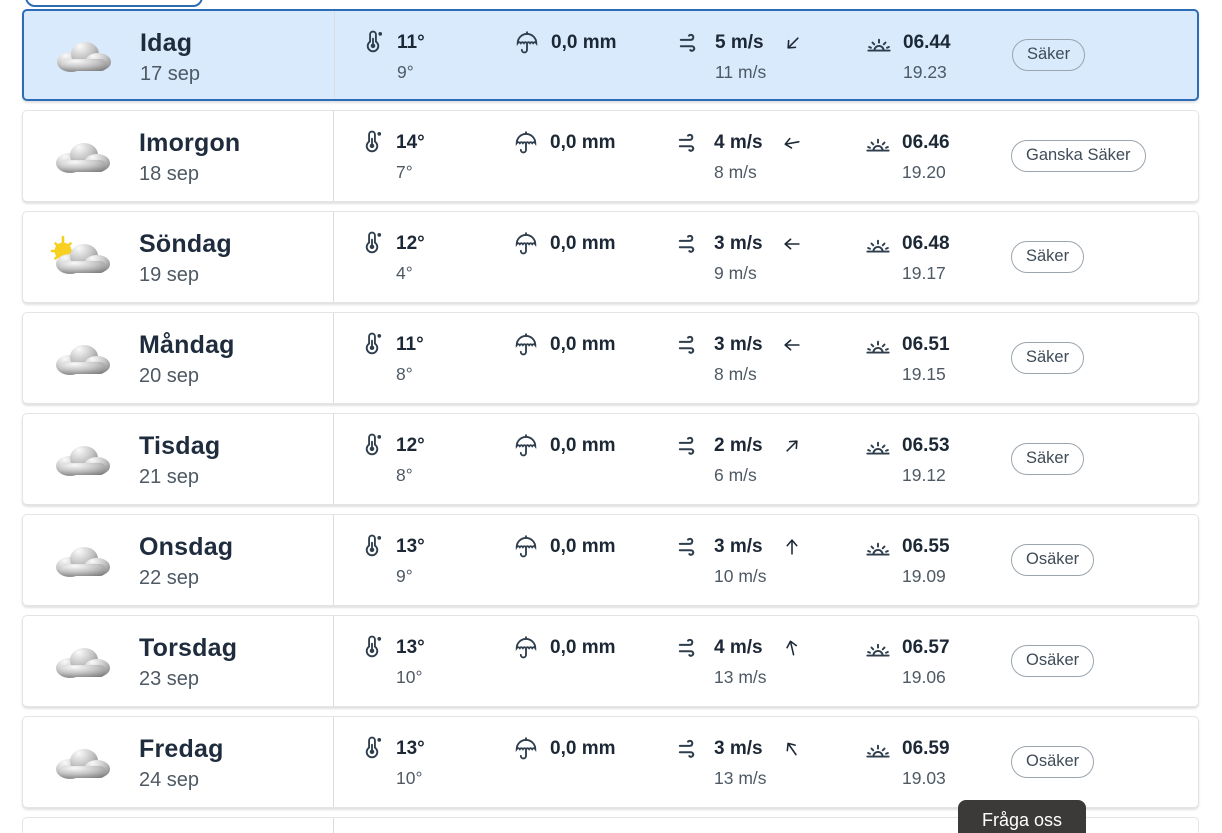  I want to click on day-cell: Imorgon 18 sep, so click(236, 156).